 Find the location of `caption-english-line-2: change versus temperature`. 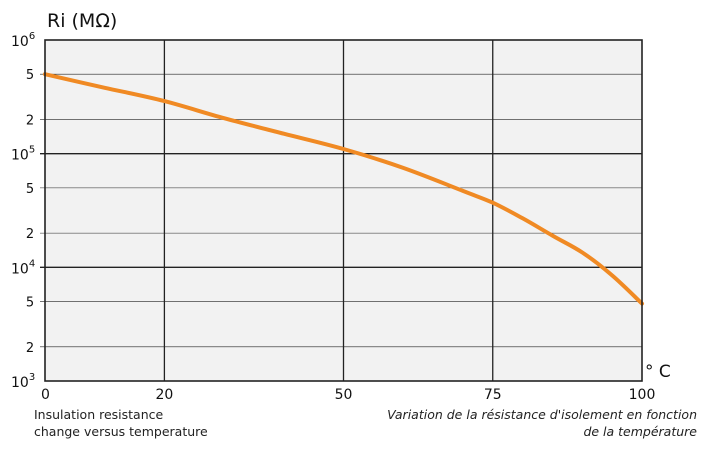

caption-english-line-2: change versus temperature is located at coordinates (121, 431).